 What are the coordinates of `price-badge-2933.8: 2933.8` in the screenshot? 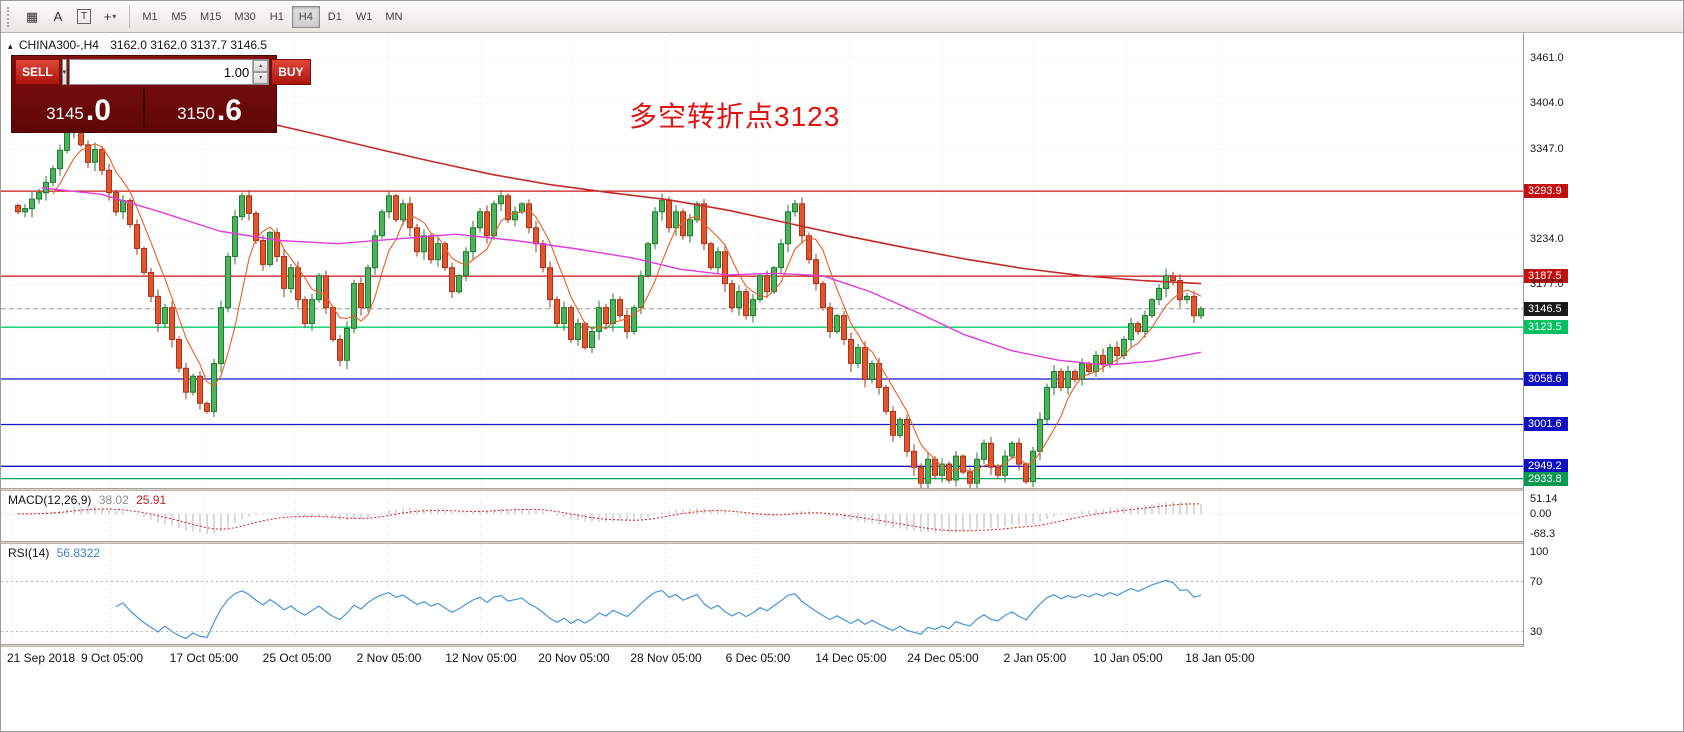 It's located at (1546, 479).